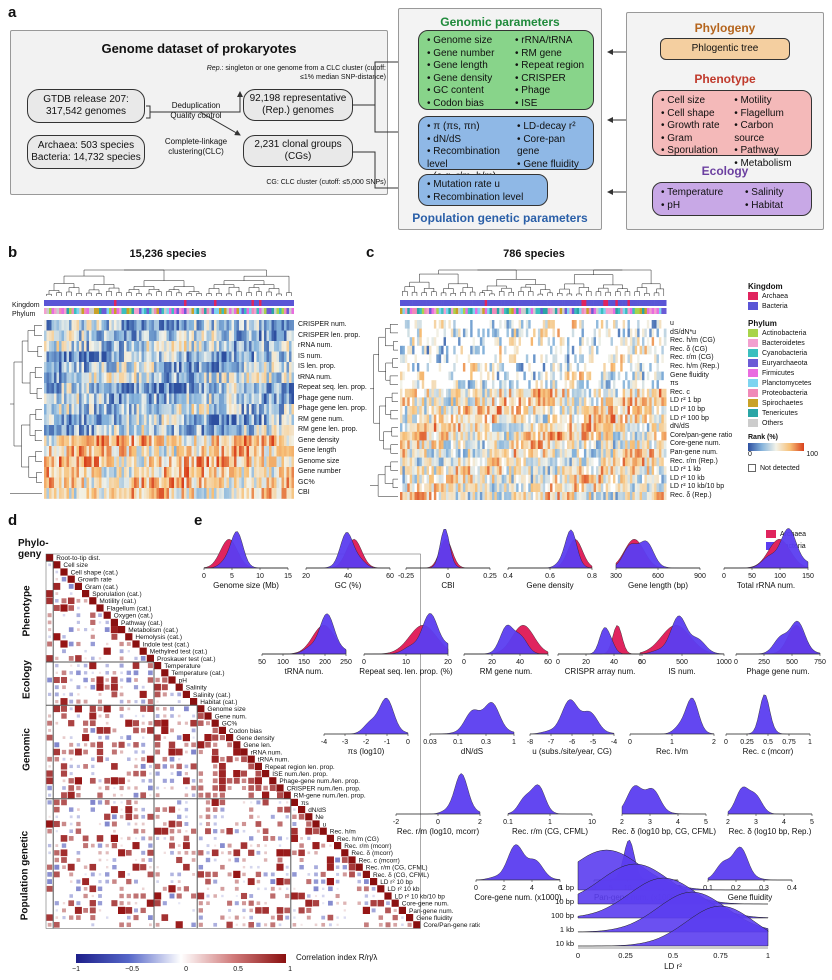  What do you see at coordinates (86, 145) in the screenshot?
I see `domains-line1: Archaea: 503 species` at bounding box center [86, 145].